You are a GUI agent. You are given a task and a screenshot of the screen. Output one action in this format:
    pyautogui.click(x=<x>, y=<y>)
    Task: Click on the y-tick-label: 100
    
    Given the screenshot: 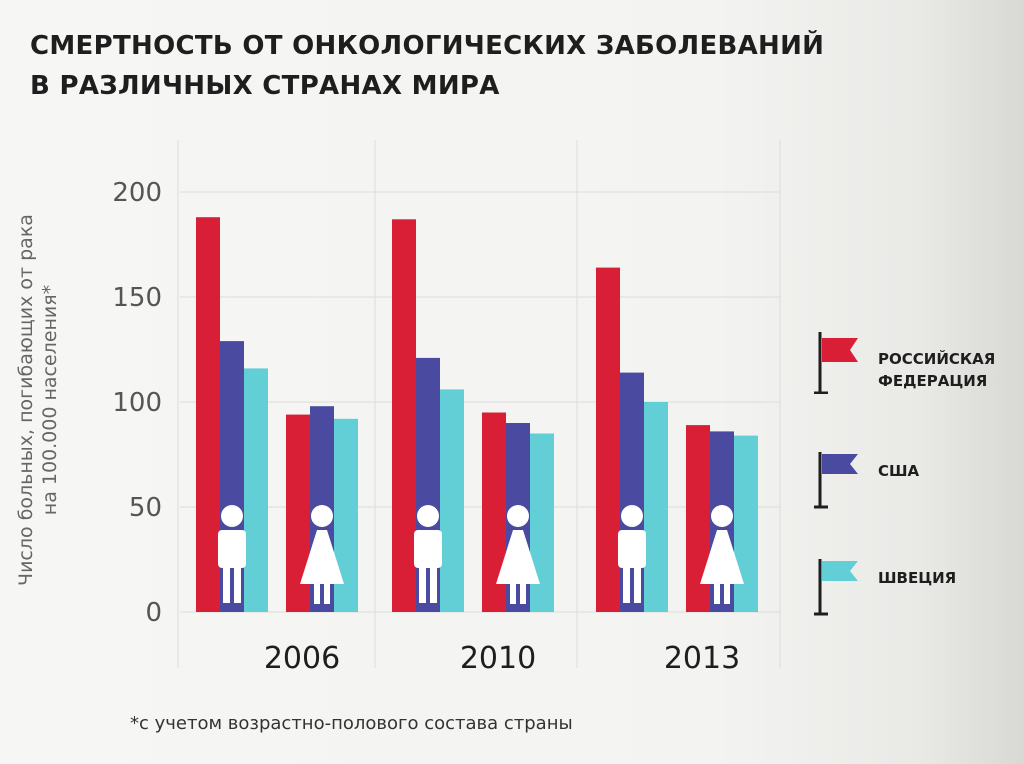 What is the action you would take?
    pyautogui.click(x=137, y=403)
    